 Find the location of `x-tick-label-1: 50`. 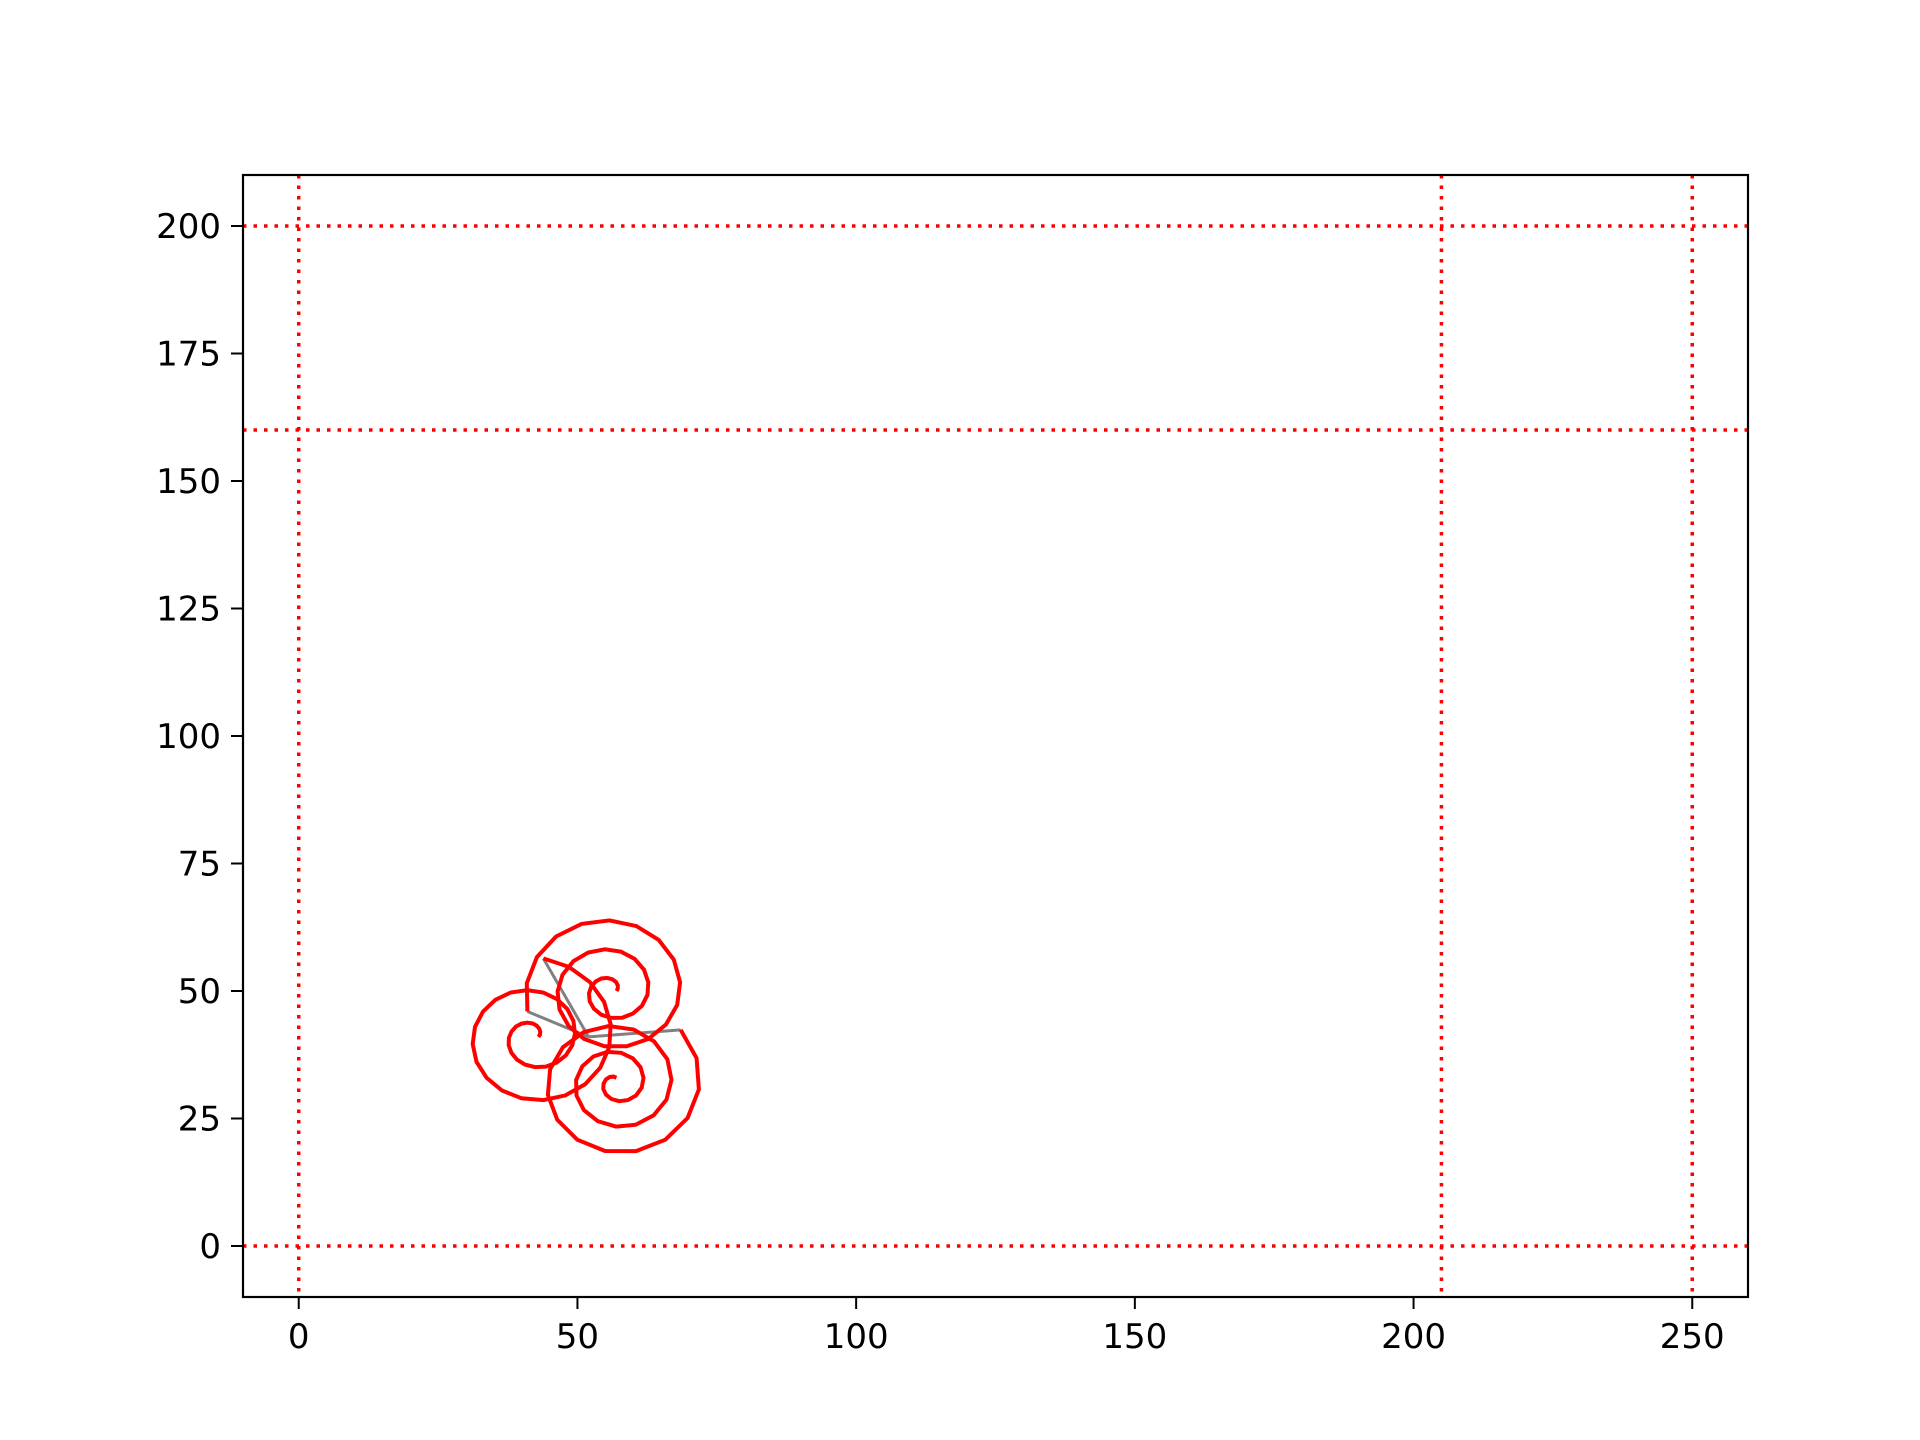

x-tick-label-1: 50 is located at coordinates (577, 1337).